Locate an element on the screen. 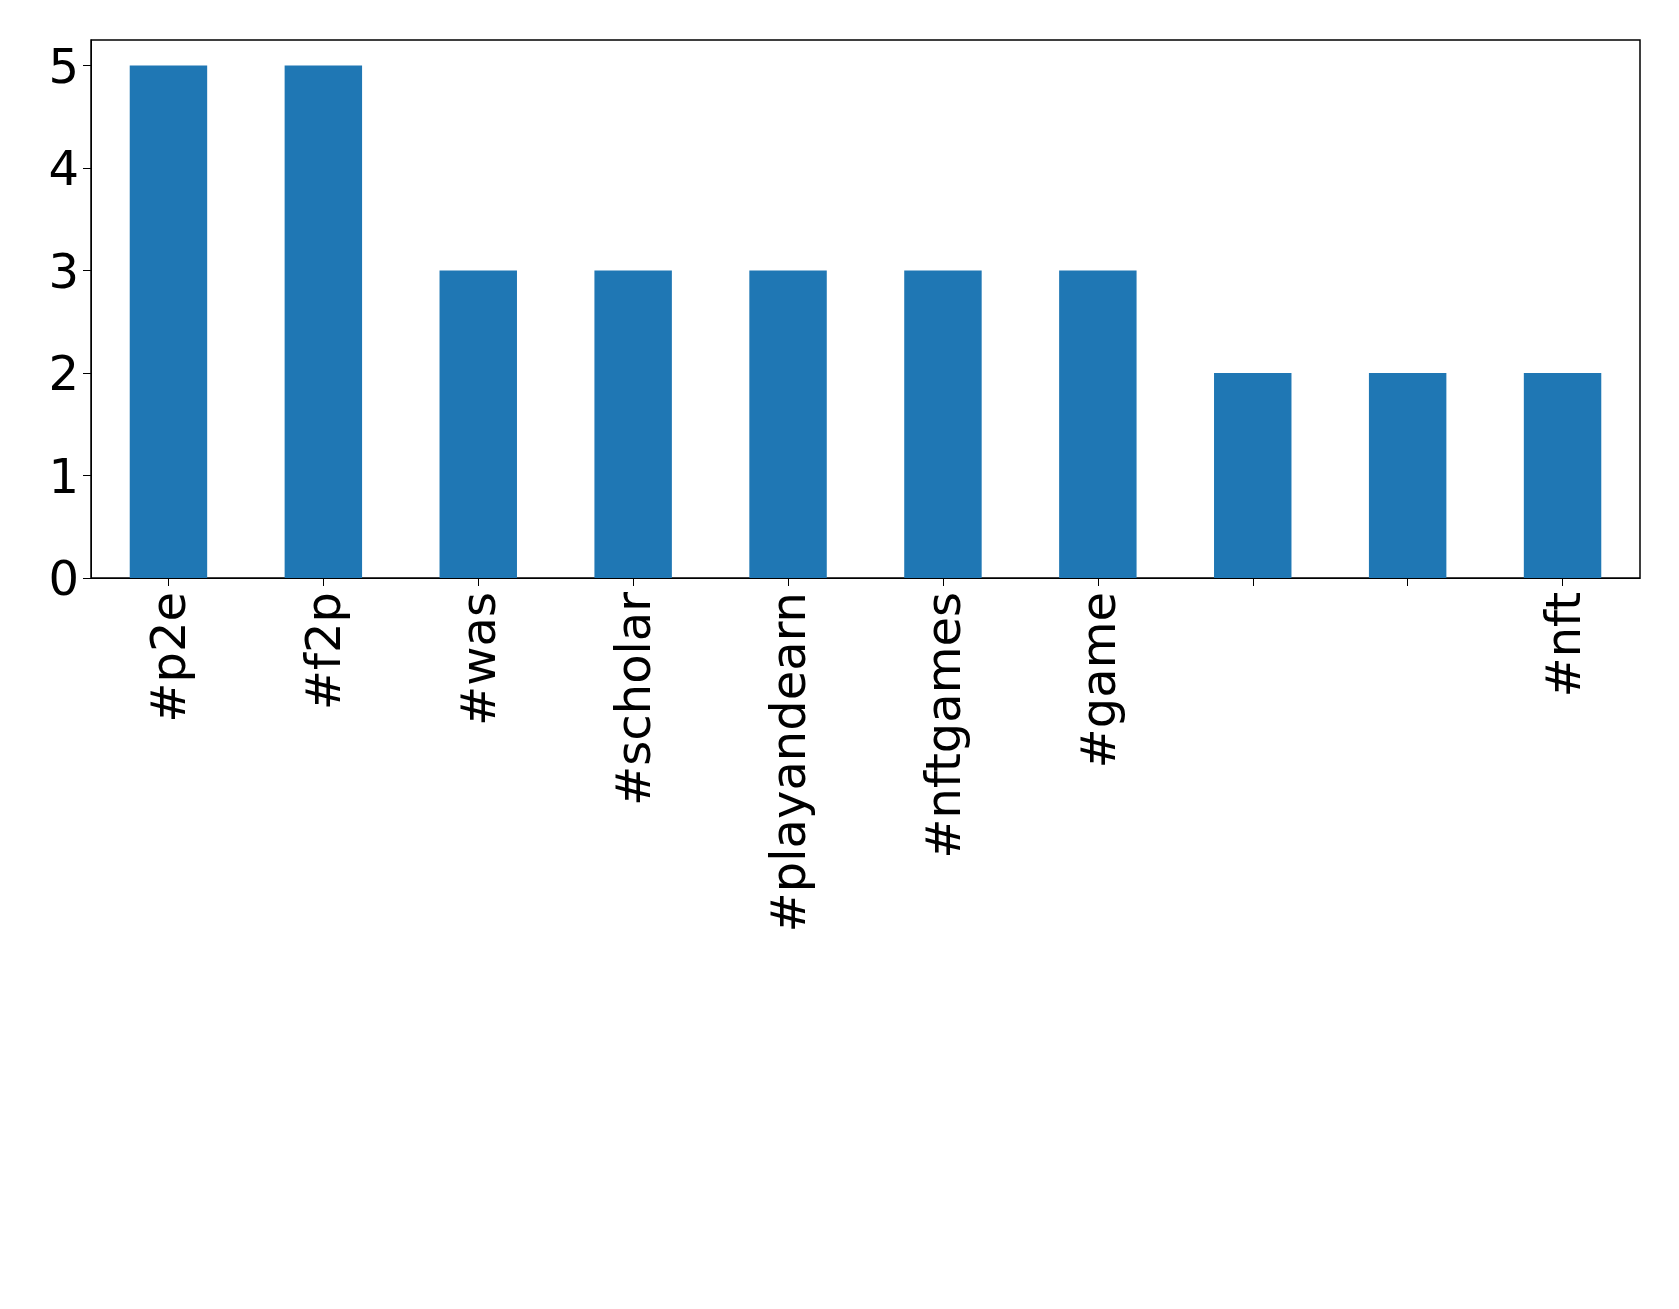 The width and height of the screenshot is (1679, 1309). x-tick-label: #scholar is located at coordinates (633, 698).